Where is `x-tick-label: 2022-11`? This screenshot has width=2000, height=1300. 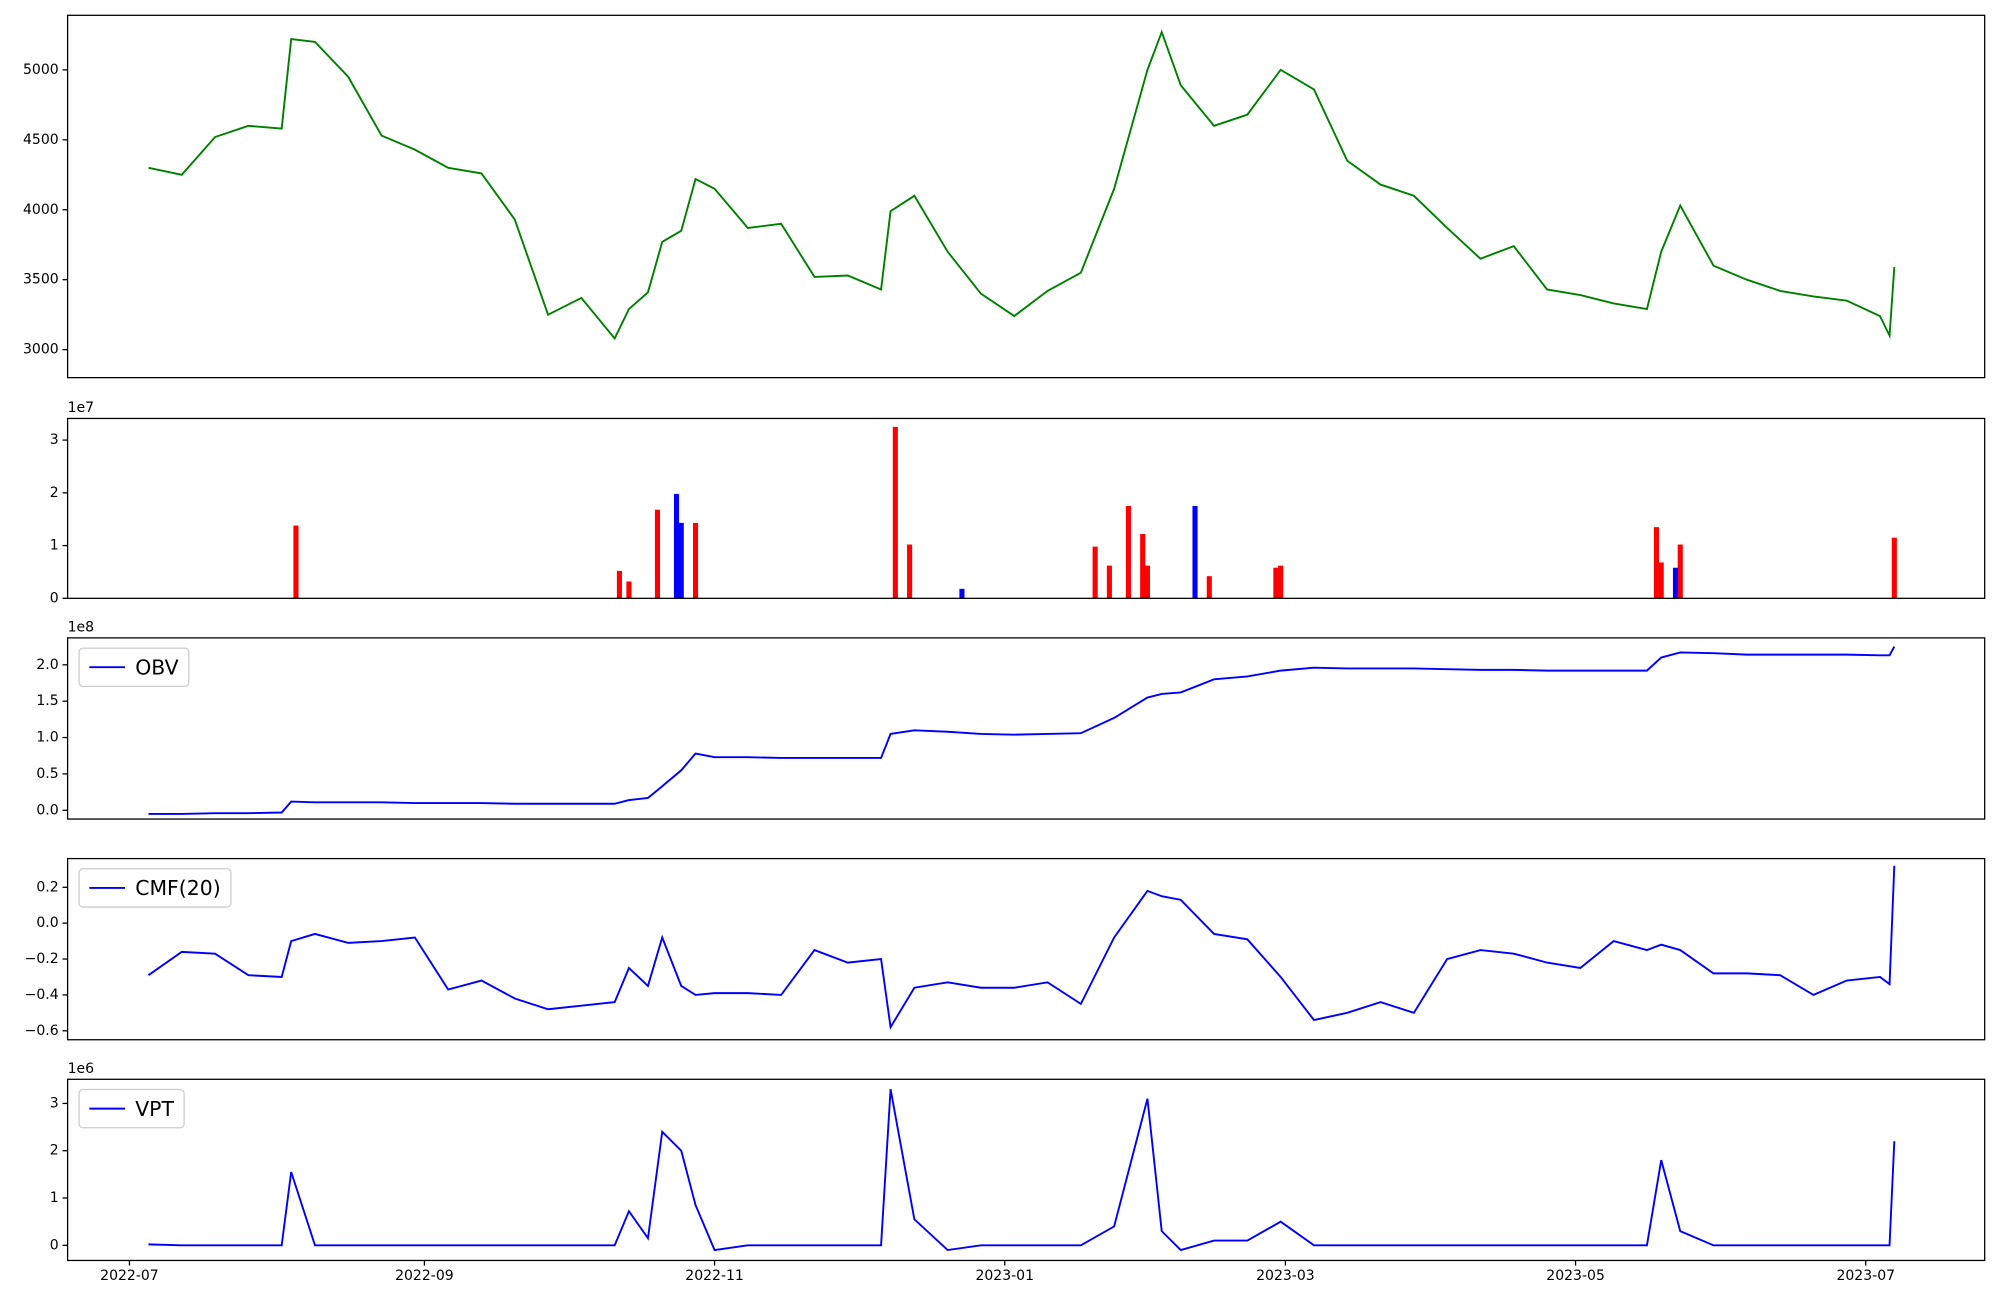 x-tick-label: 2022-11 is located at coordinates (714, 1276).